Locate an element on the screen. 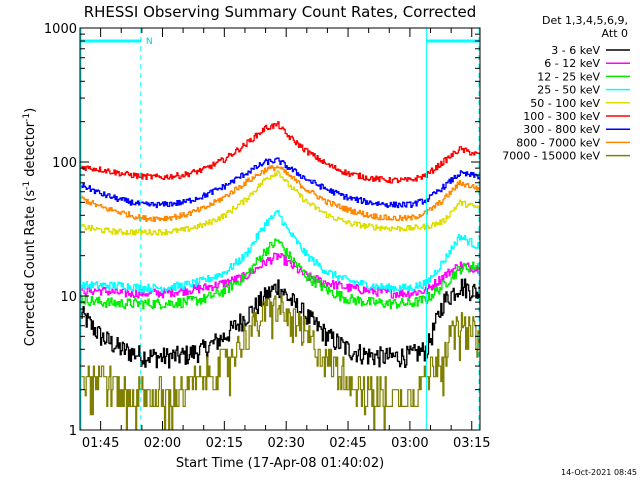  x-tick-label: 02:45 is located at coordinates (347, 443).